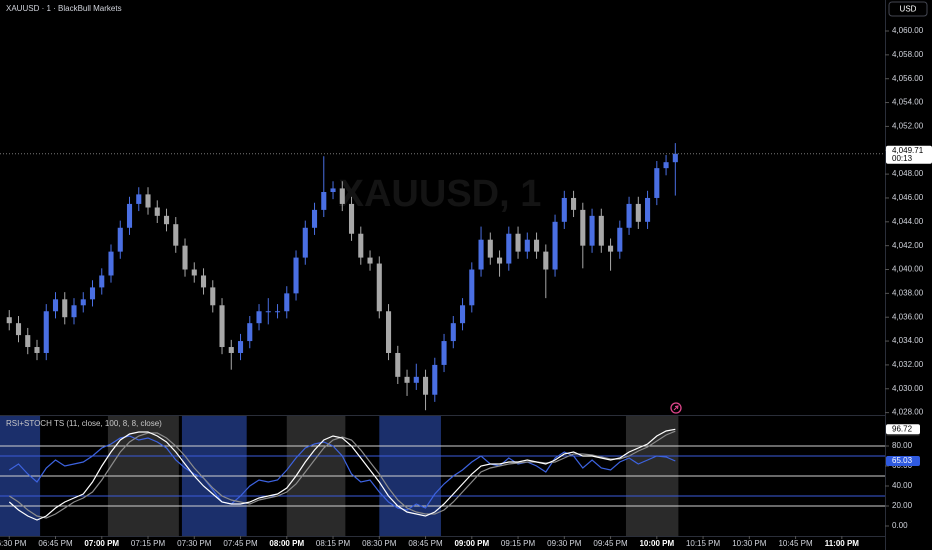 This screenshot has height=550, width=932. Describe the element at coordinates (908, 340) in the screenshot. I see `y-tick-label: 4,034.00` at that location.